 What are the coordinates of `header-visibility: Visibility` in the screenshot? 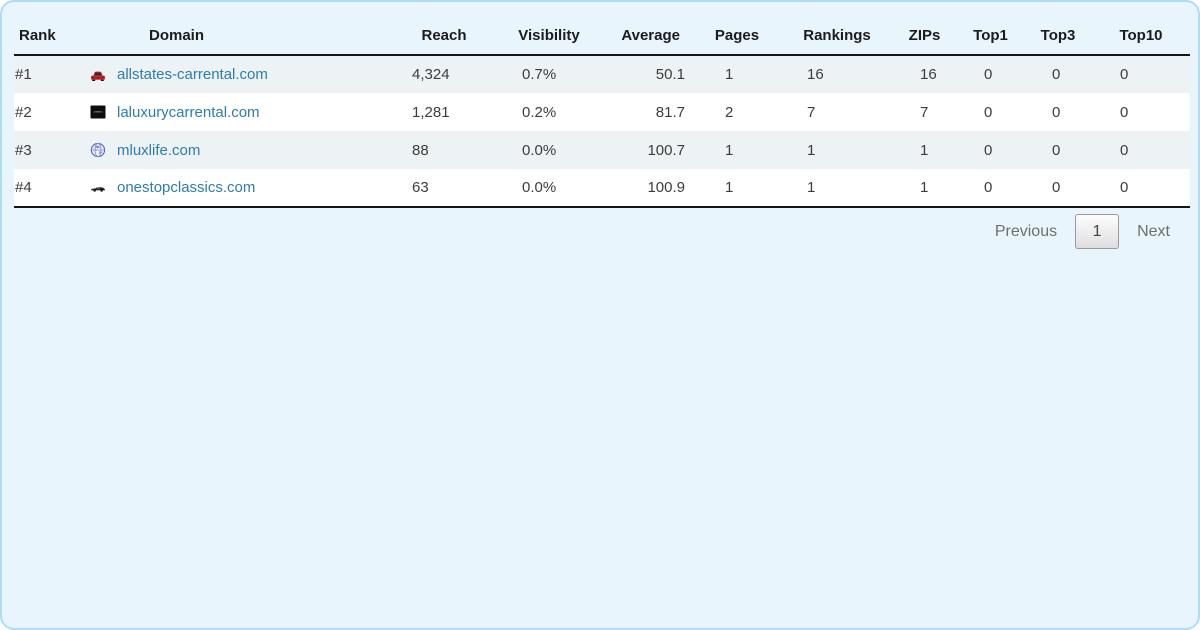 It's located at (549, 36).